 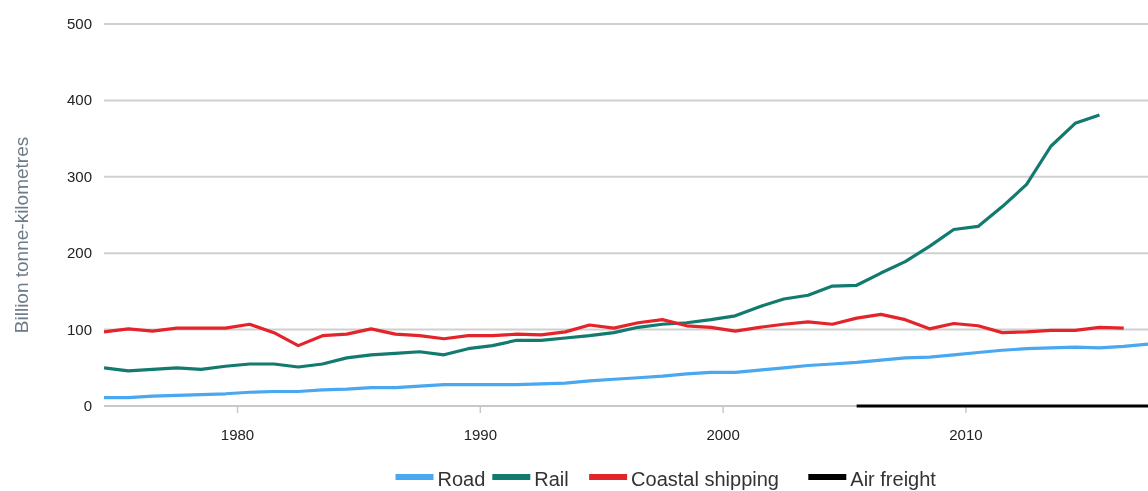 I want to click on x-tick-label: 1980, so click(x=237, y=434).